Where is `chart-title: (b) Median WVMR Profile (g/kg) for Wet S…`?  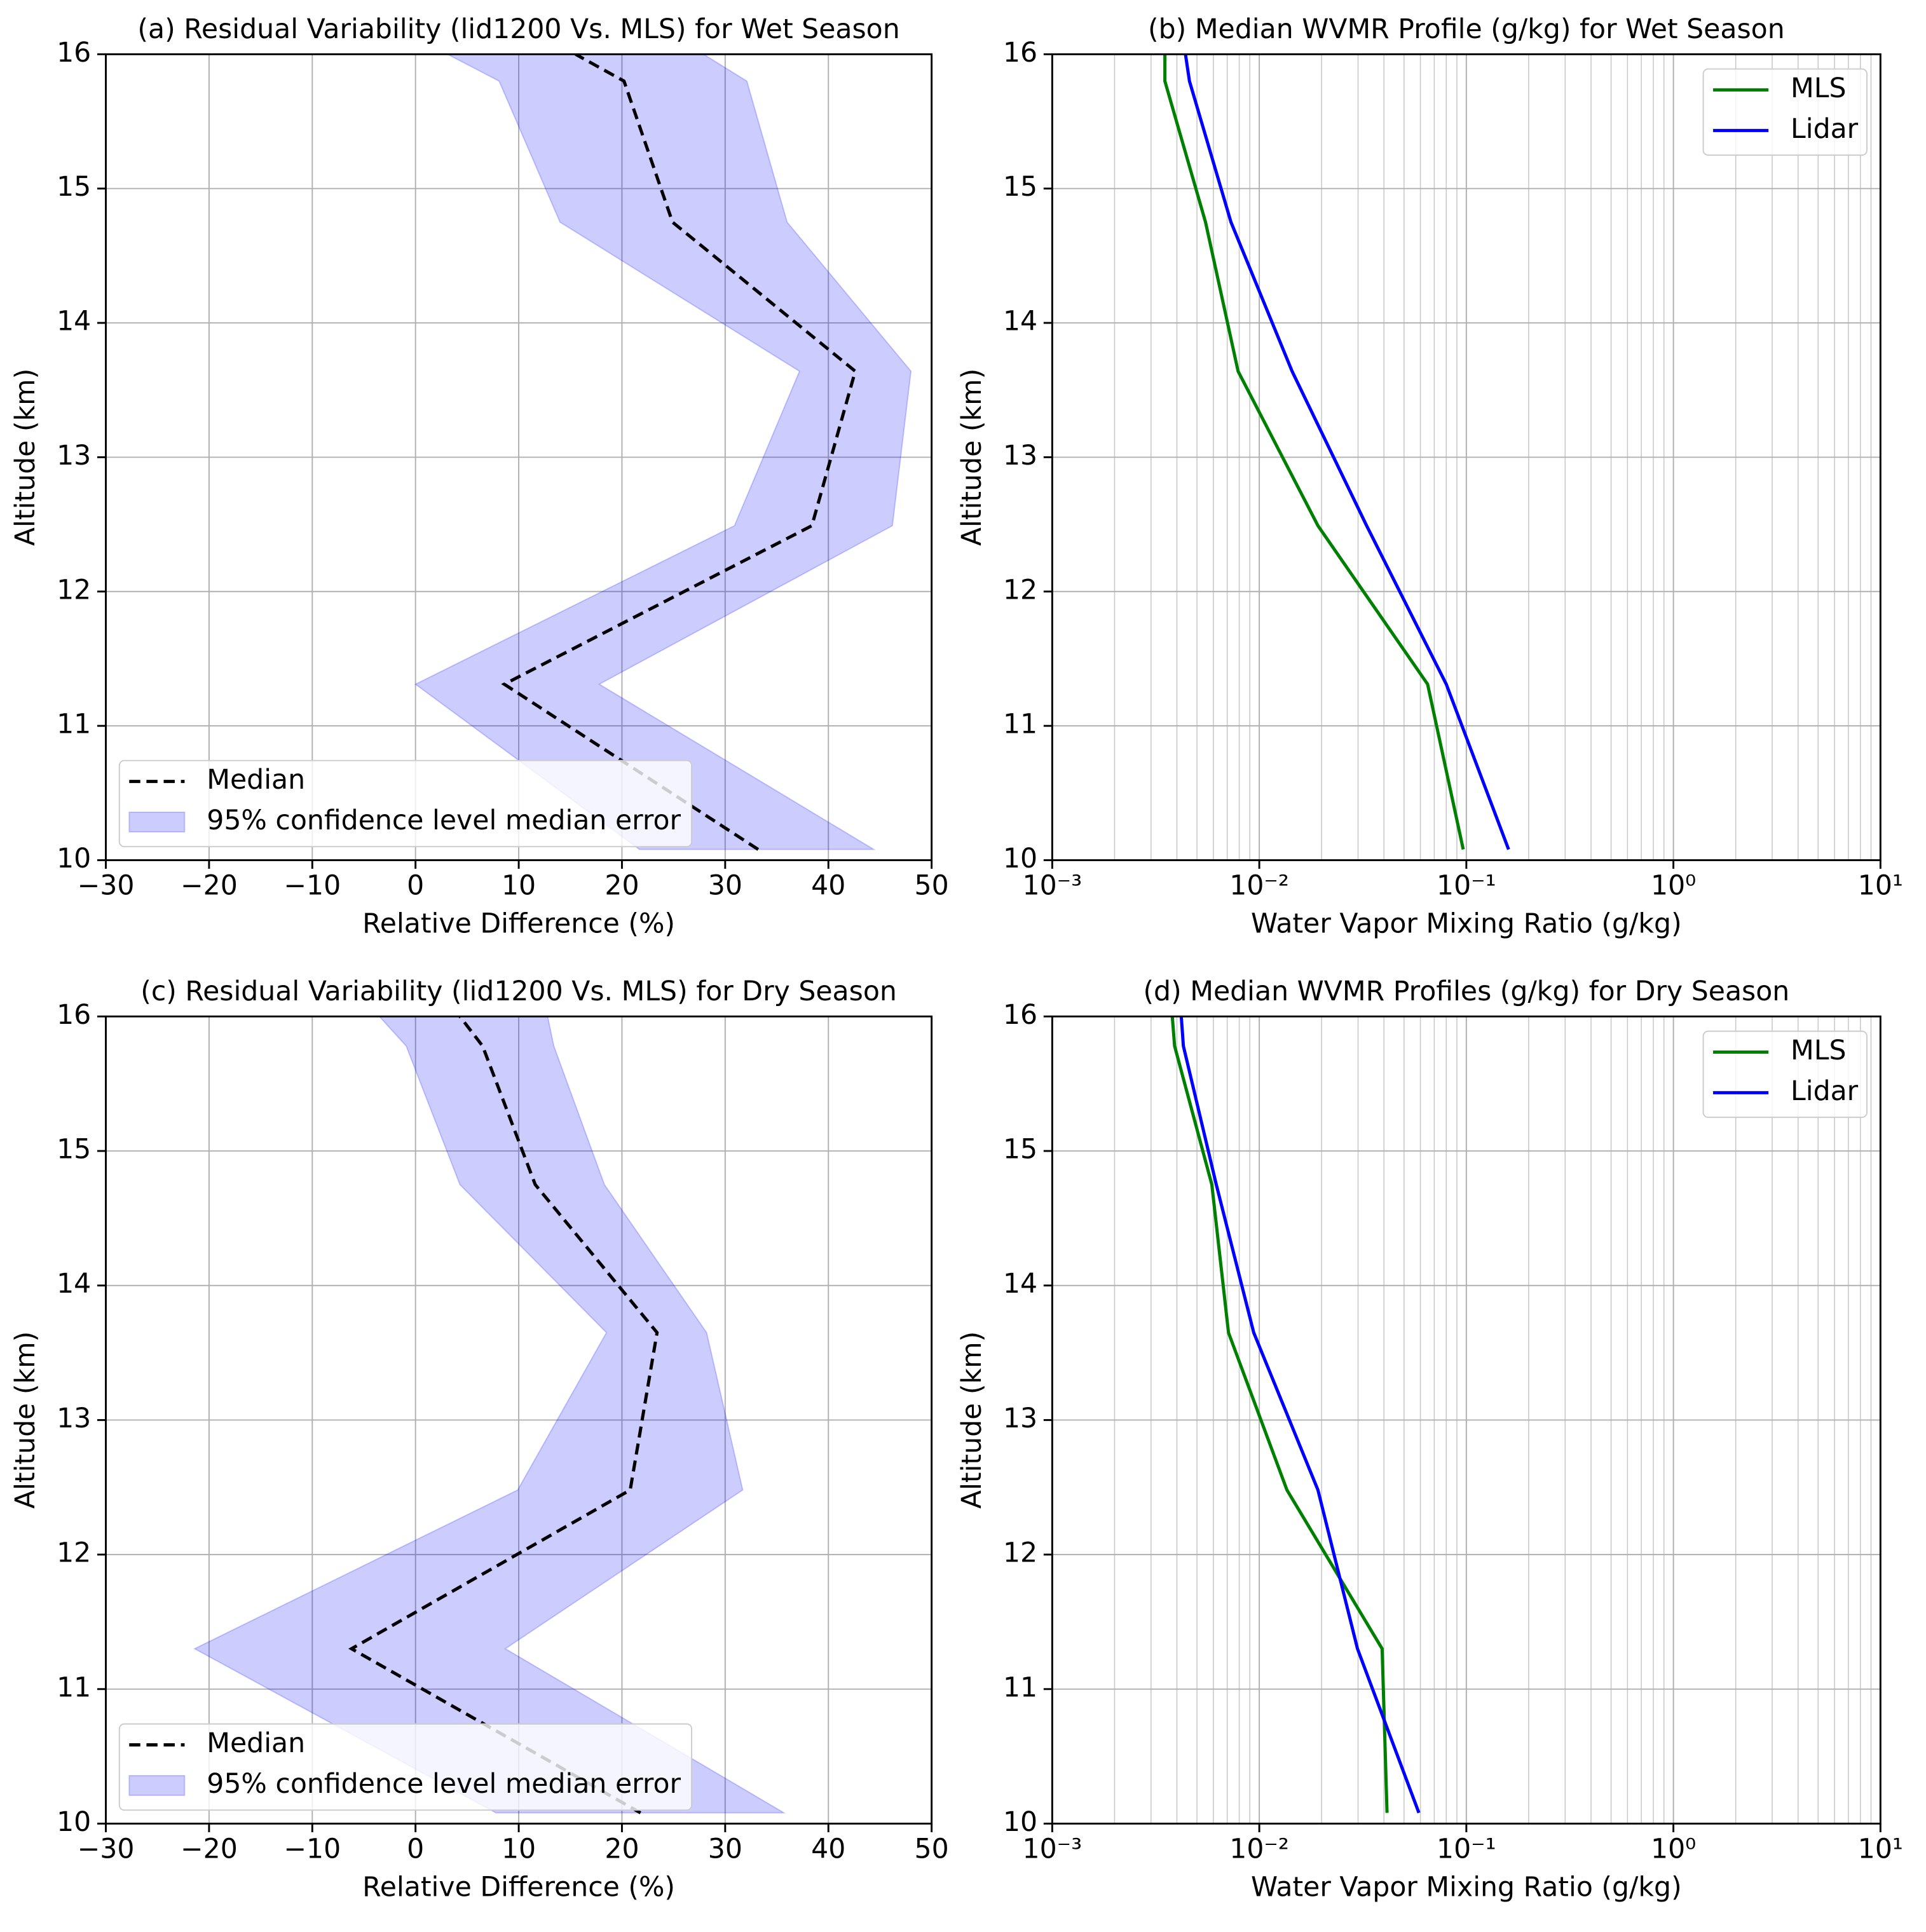
chart-title: (b) Median WVMR Profile (g/kg) for Wet S… is located at coordinates (1466, 29).